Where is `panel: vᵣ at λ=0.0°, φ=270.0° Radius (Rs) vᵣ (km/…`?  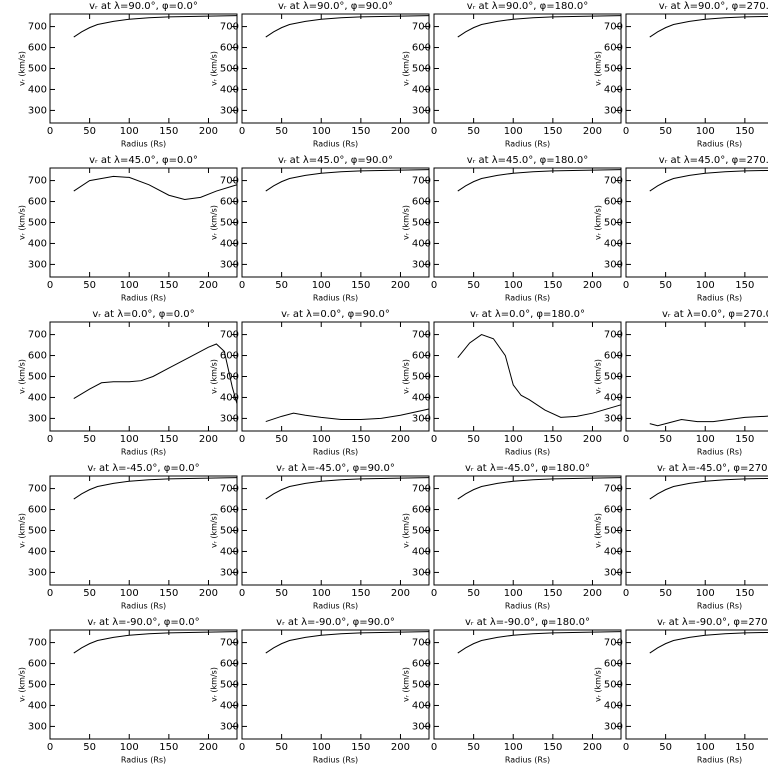 panel: vᵣ at λ=0.0°, φ=270.0° Radius (Rs) vᵣ (km/… is located at coordinates (681, 383).